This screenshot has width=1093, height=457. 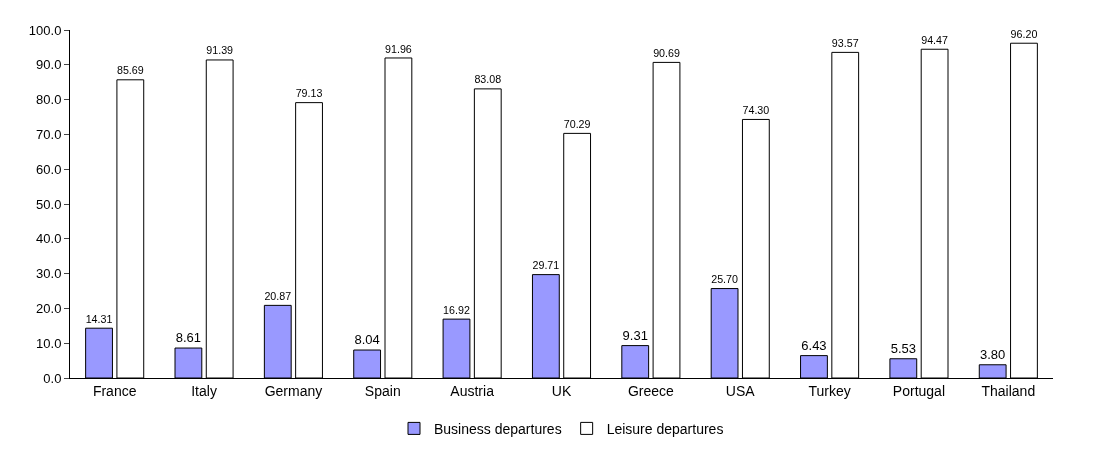 I want to click on data-label: 14.31, so click(x=99, y=318).